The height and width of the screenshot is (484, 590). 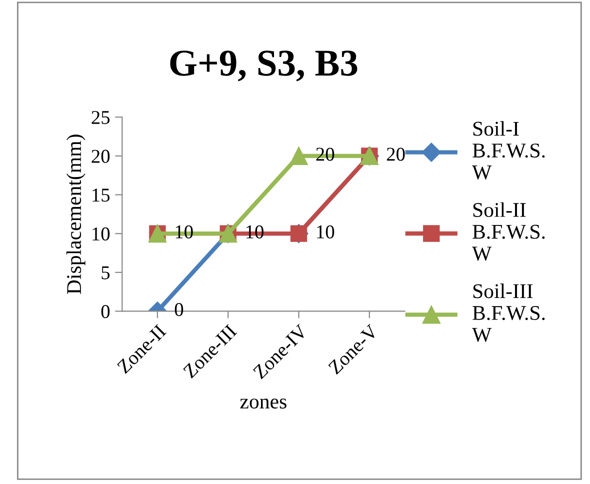 I want to click on data-label: 20, so click(x=395, y=154).